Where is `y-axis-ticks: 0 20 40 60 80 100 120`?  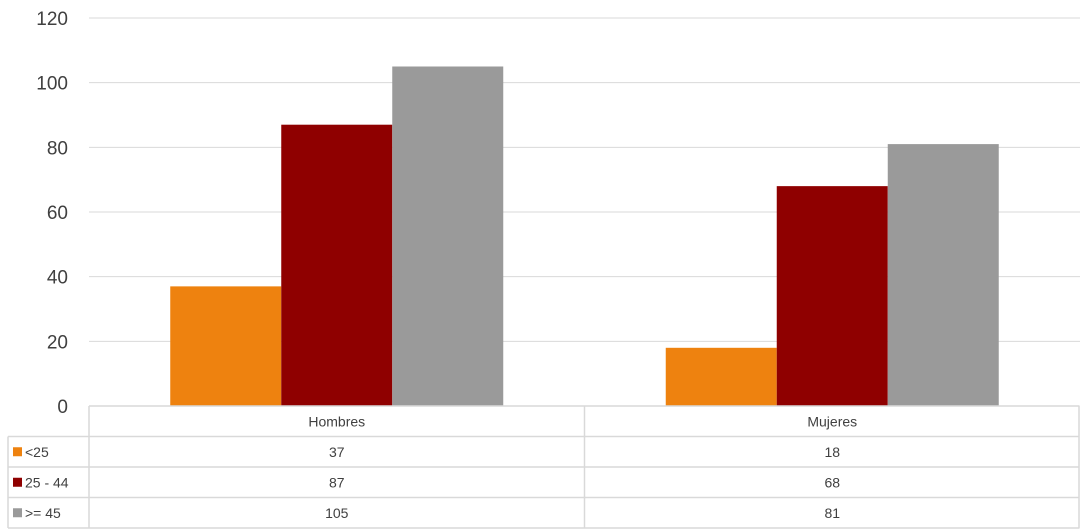 y-axis-ticks: 0 20 40 60 80 100 120 is located at coordinates (52, 213).